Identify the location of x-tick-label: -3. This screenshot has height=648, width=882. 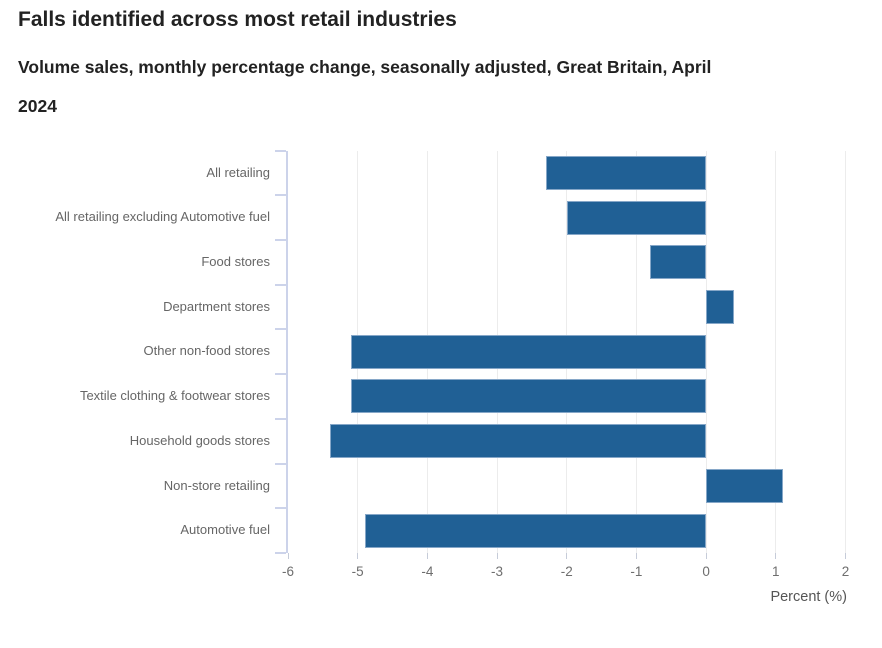
(497, 571).